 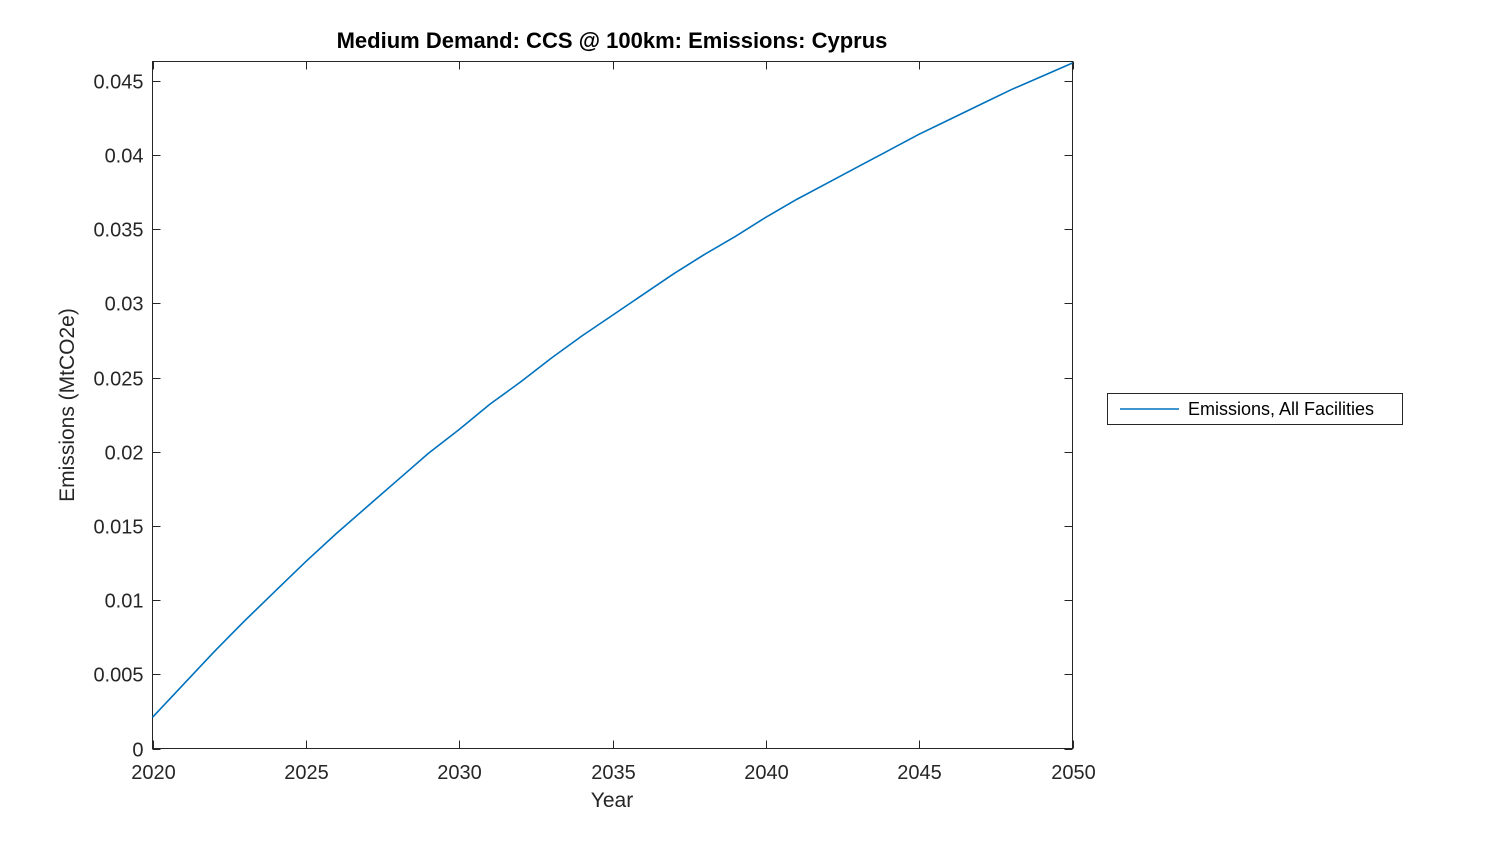 What do you see at coordinates (124, 602) in the screenshot?
I see `y-tick-label: 0.01` at bounding box center [124, 602].